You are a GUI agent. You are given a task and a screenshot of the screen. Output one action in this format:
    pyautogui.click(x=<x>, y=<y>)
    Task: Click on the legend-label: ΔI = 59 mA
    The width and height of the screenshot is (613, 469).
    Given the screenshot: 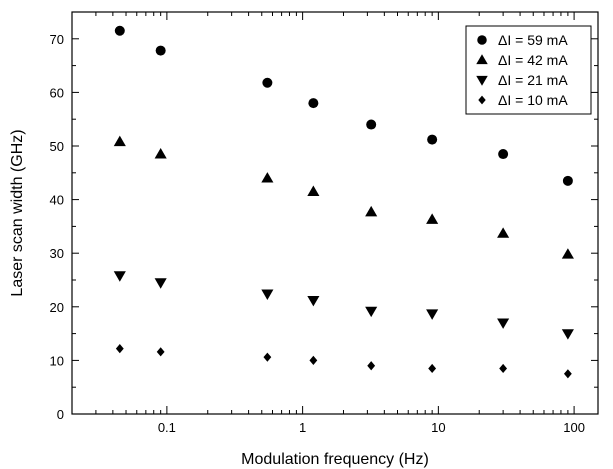 What is the action you would take?
    pyautogui.click(x=533, y=40)
    